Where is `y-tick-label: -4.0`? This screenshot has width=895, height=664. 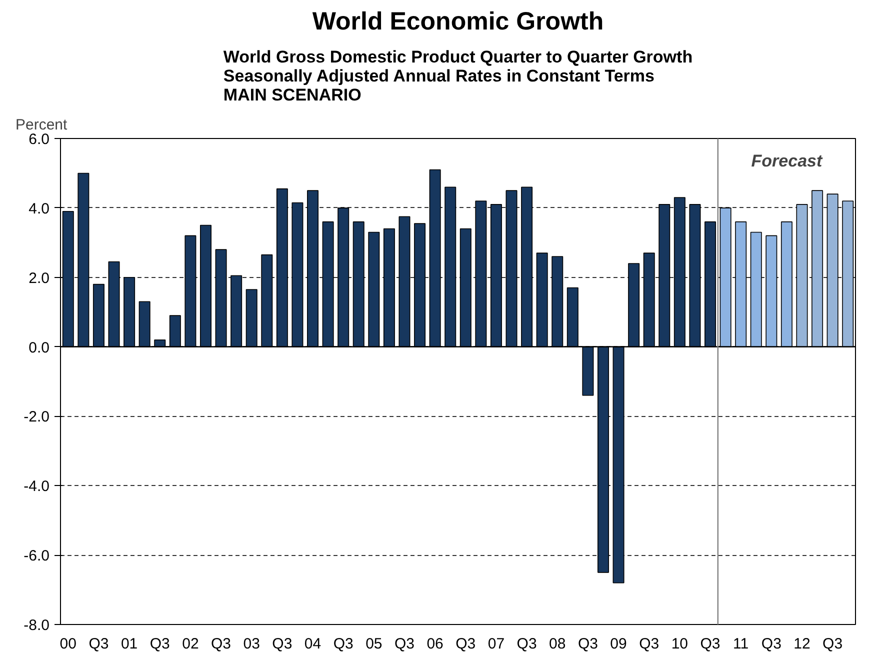
y-tick-label: -4.0 is located at coordinates (37, 487).